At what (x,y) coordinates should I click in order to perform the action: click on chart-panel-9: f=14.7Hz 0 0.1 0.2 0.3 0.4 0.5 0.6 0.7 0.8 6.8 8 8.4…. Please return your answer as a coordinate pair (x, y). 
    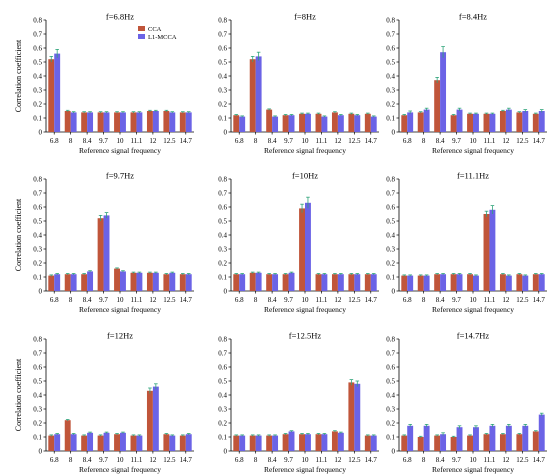
    Looking at the image, I should click on (466, 402).